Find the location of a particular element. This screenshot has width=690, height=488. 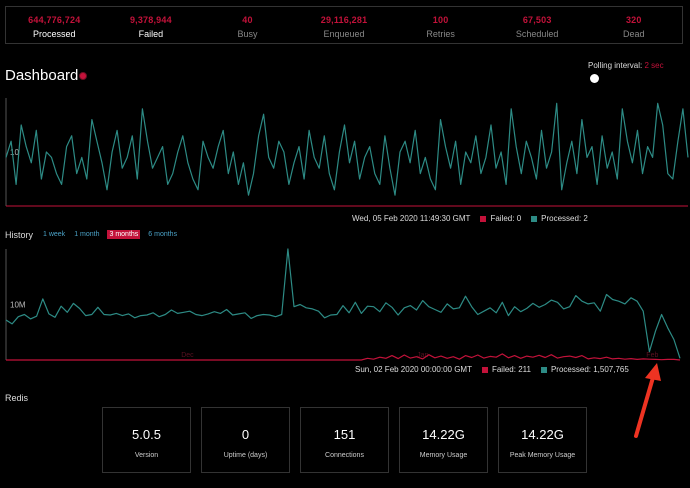

series-failed-line is located at coordinates (343, 357).